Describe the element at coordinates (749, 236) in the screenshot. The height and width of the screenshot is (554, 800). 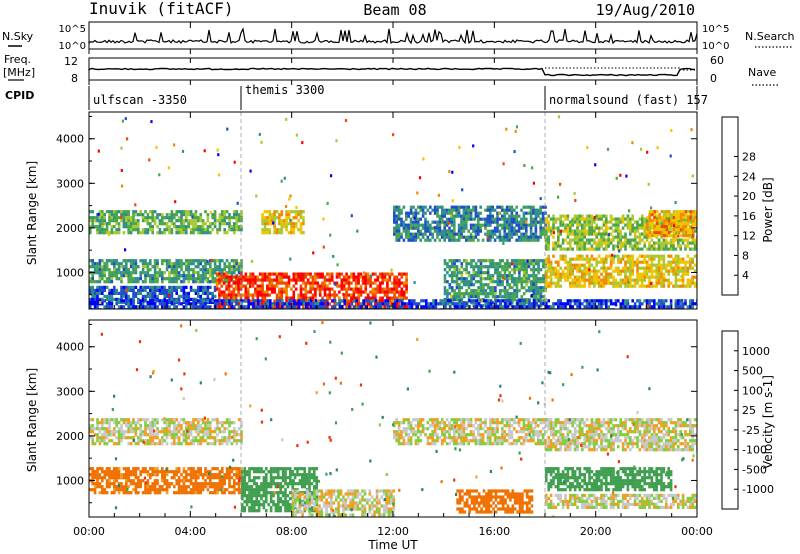
I see `power-colorbar-label-2: 12` at that location.